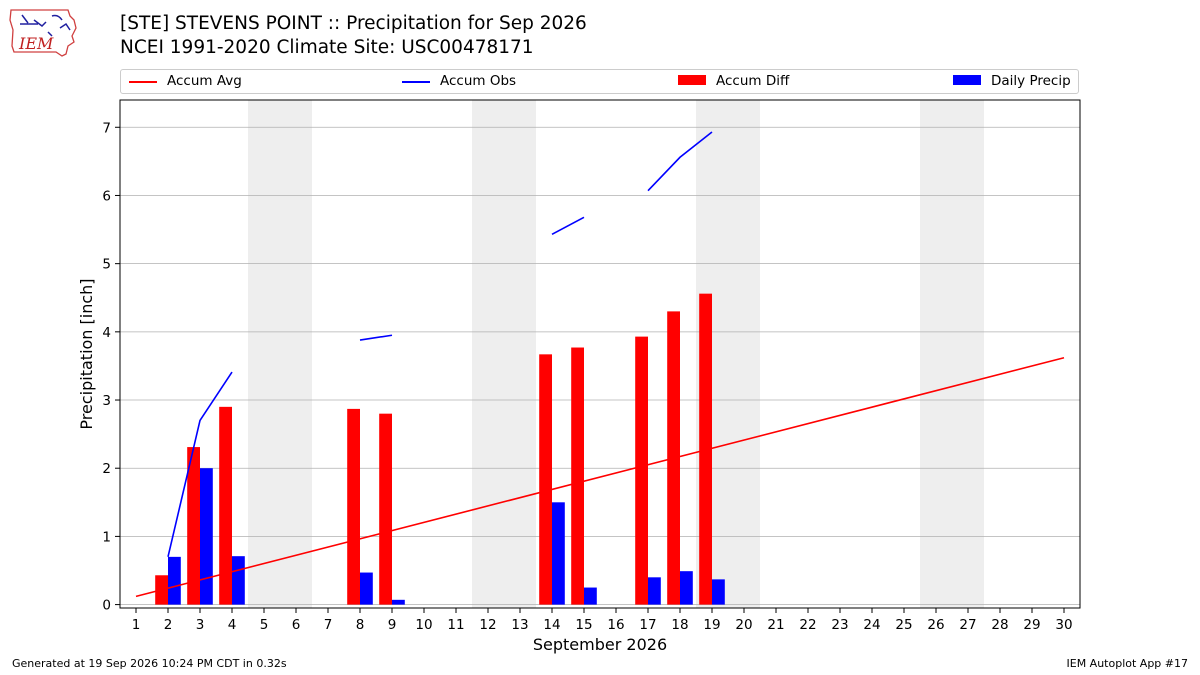 The image size is (1200, 675). I want to click on y-tick-label-5: 5, so click(106, 265).